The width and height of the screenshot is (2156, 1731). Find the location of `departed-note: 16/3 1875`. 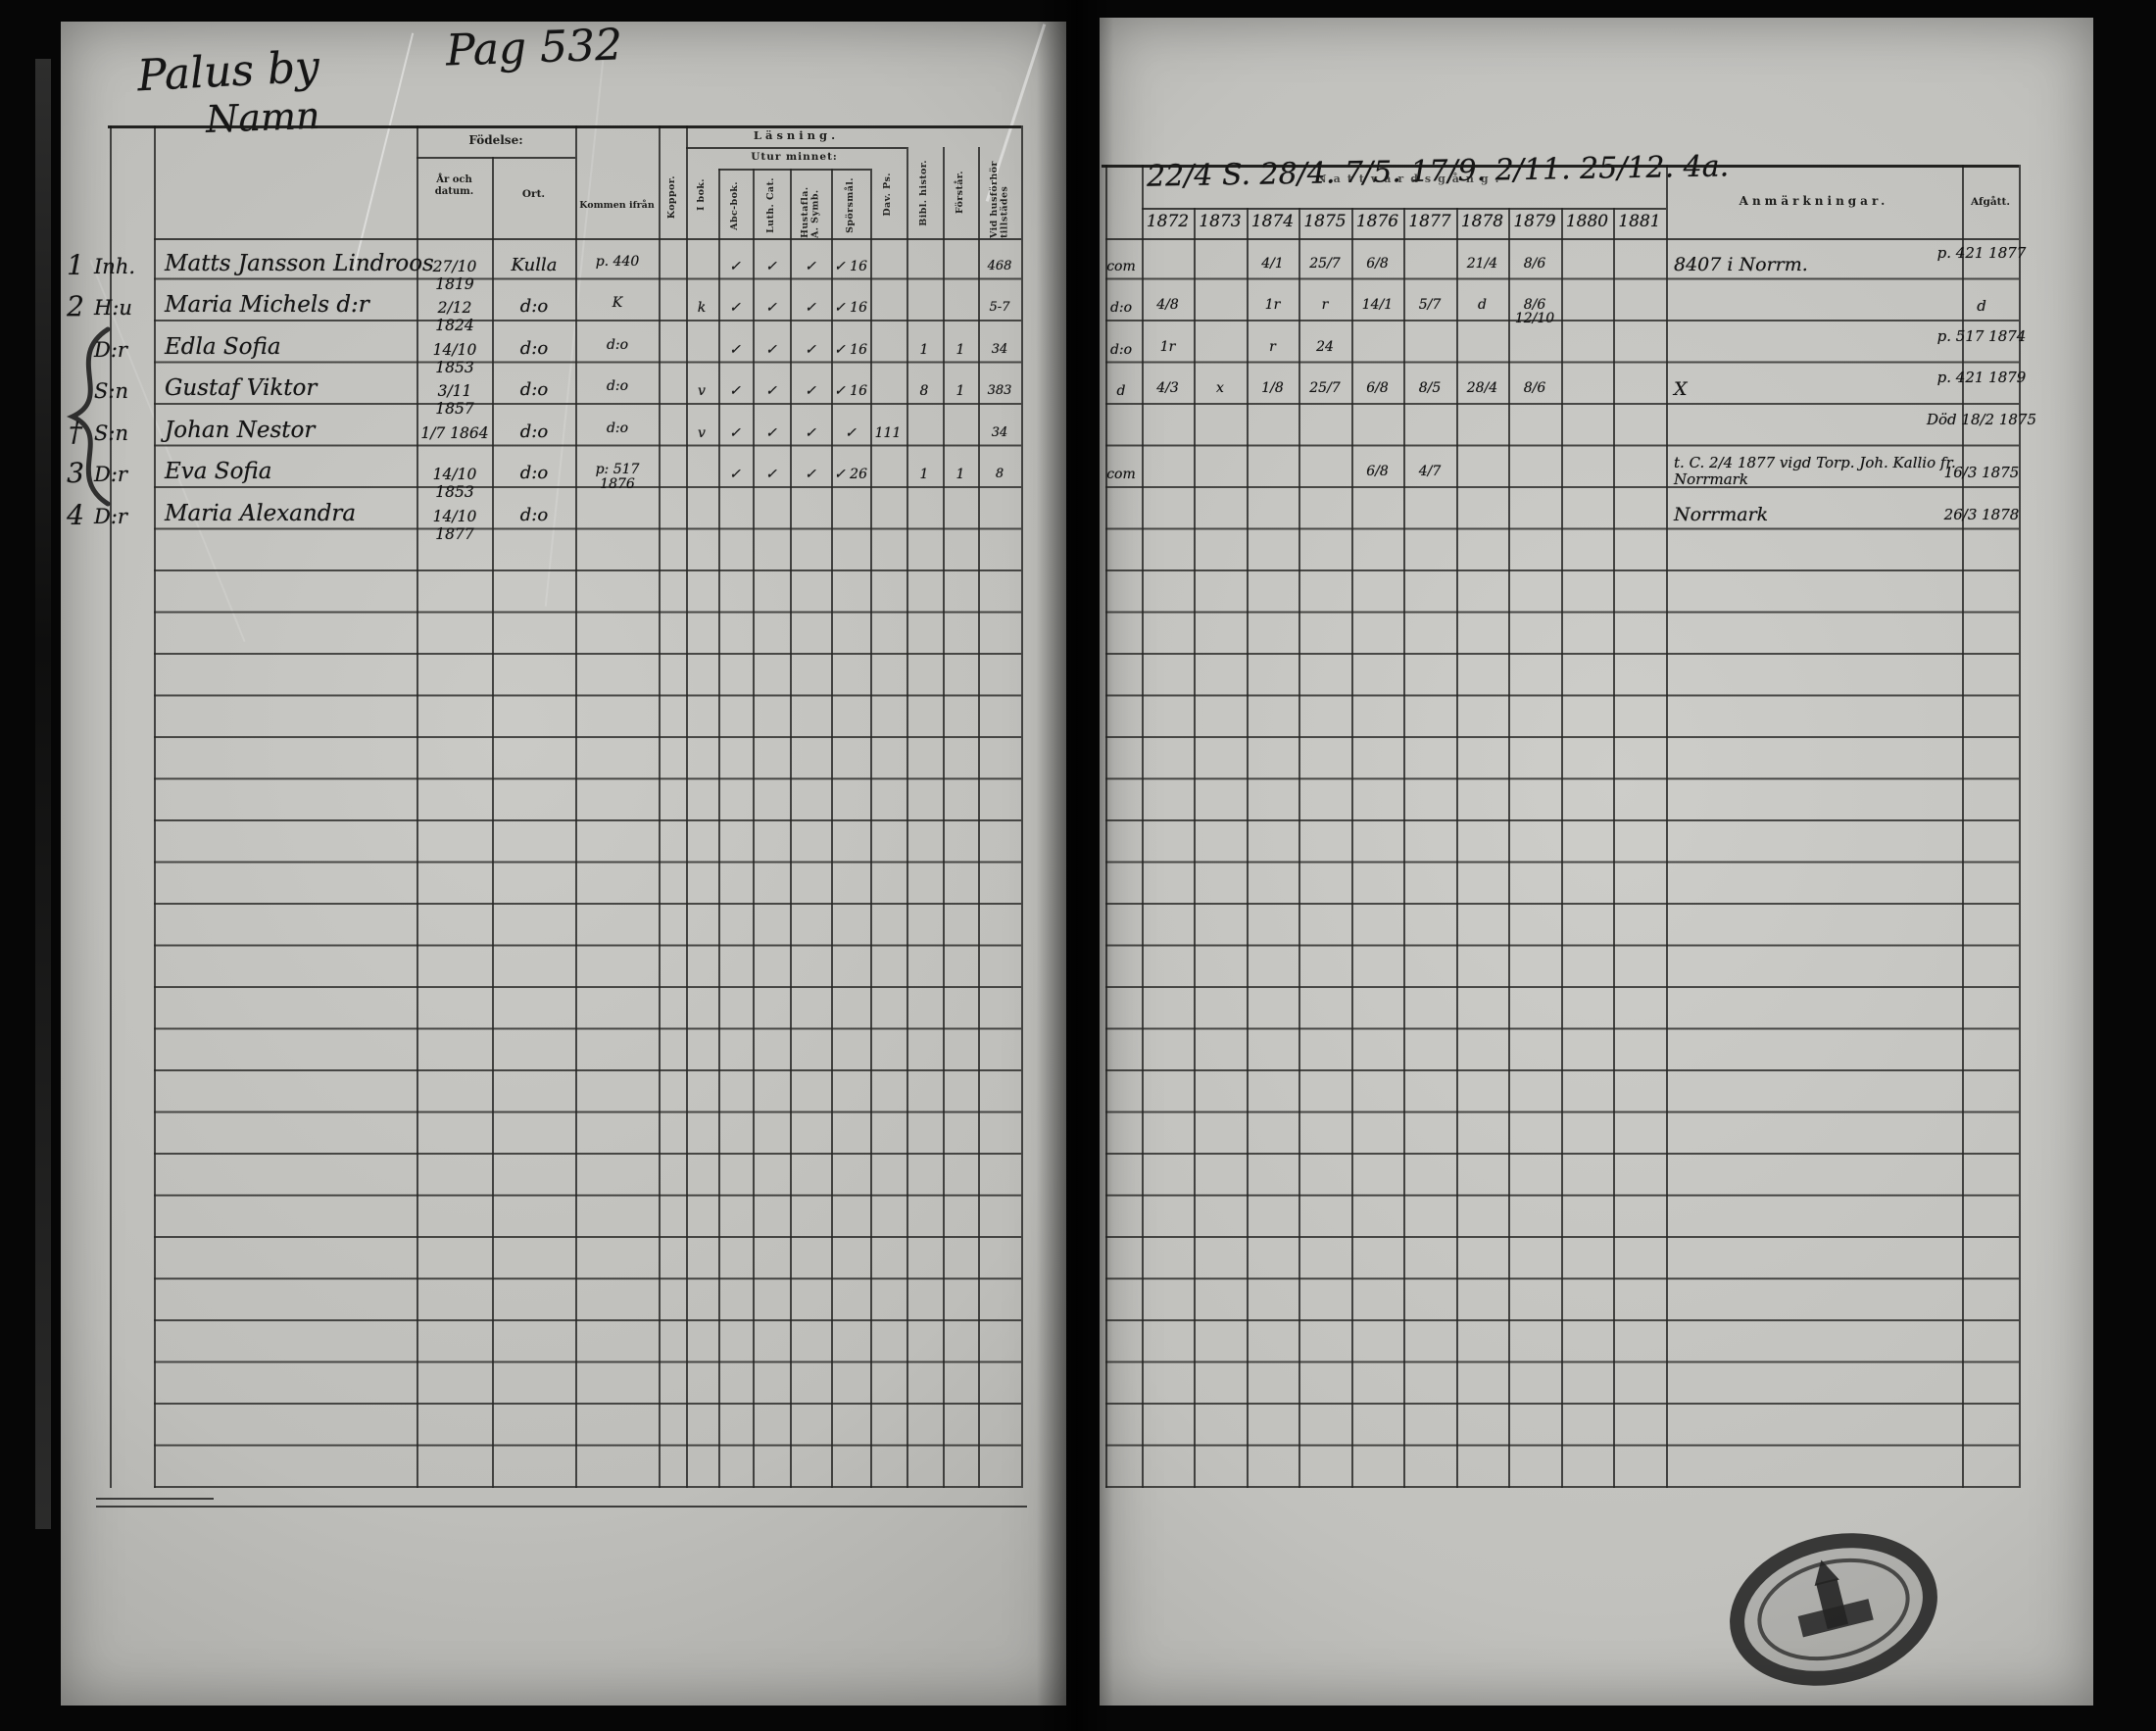

departed-note: 16/3 1875 is located at coordinates (1981, 472).